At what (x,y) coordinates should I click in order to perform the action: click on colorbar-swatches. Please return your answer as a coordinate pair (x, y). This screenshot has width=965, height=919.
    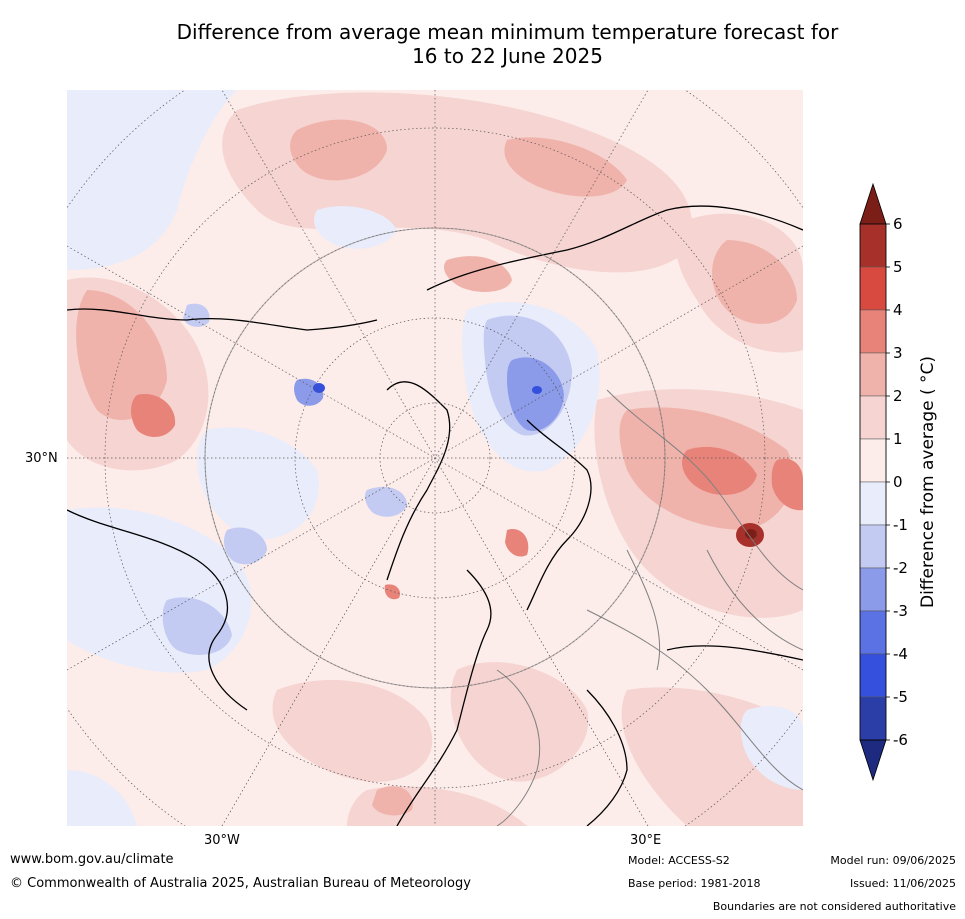
    Looking at the image, I should click on (873, 482).